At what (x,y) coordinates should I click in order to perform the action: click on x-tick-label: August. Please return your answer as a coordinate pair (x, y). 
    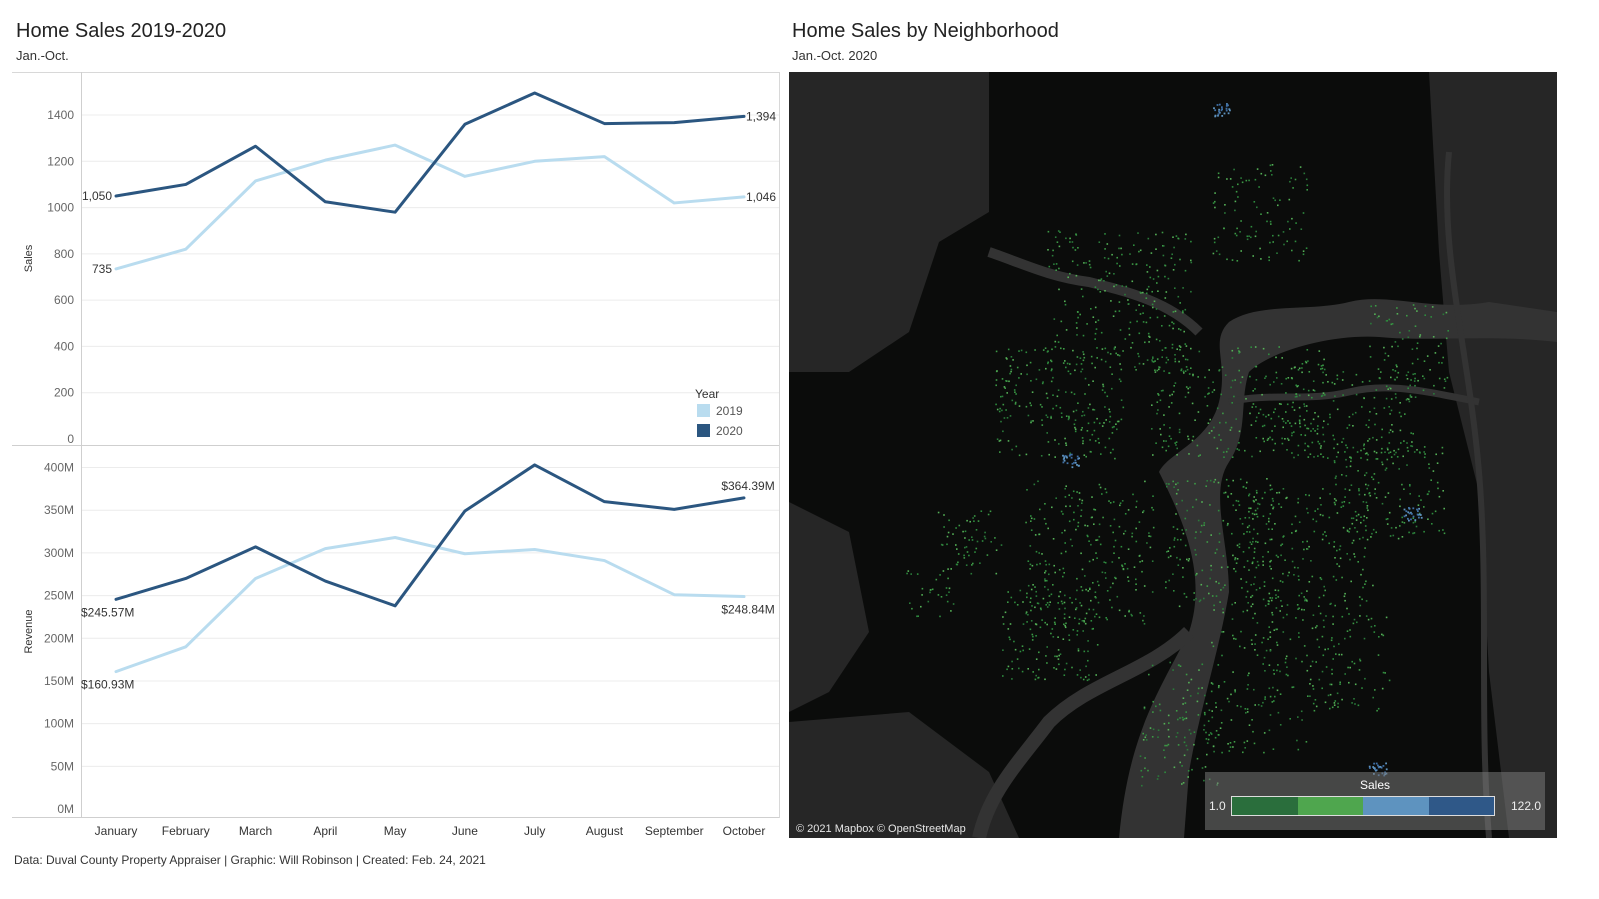
    Looking at the image, I should click on (605, 831).